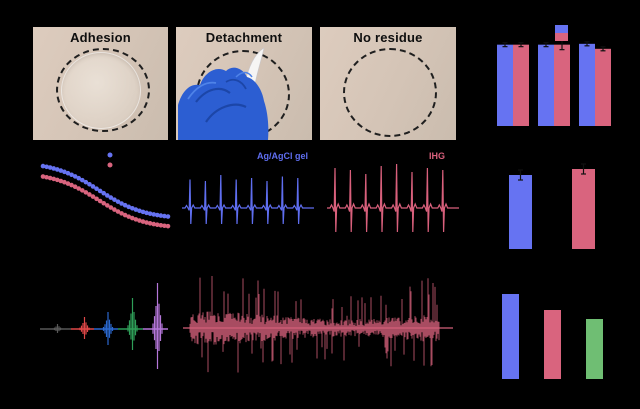 This screenshot has width=640, height=409. I want to click on photo-adhesion: Adhesion, so click(100, 83).